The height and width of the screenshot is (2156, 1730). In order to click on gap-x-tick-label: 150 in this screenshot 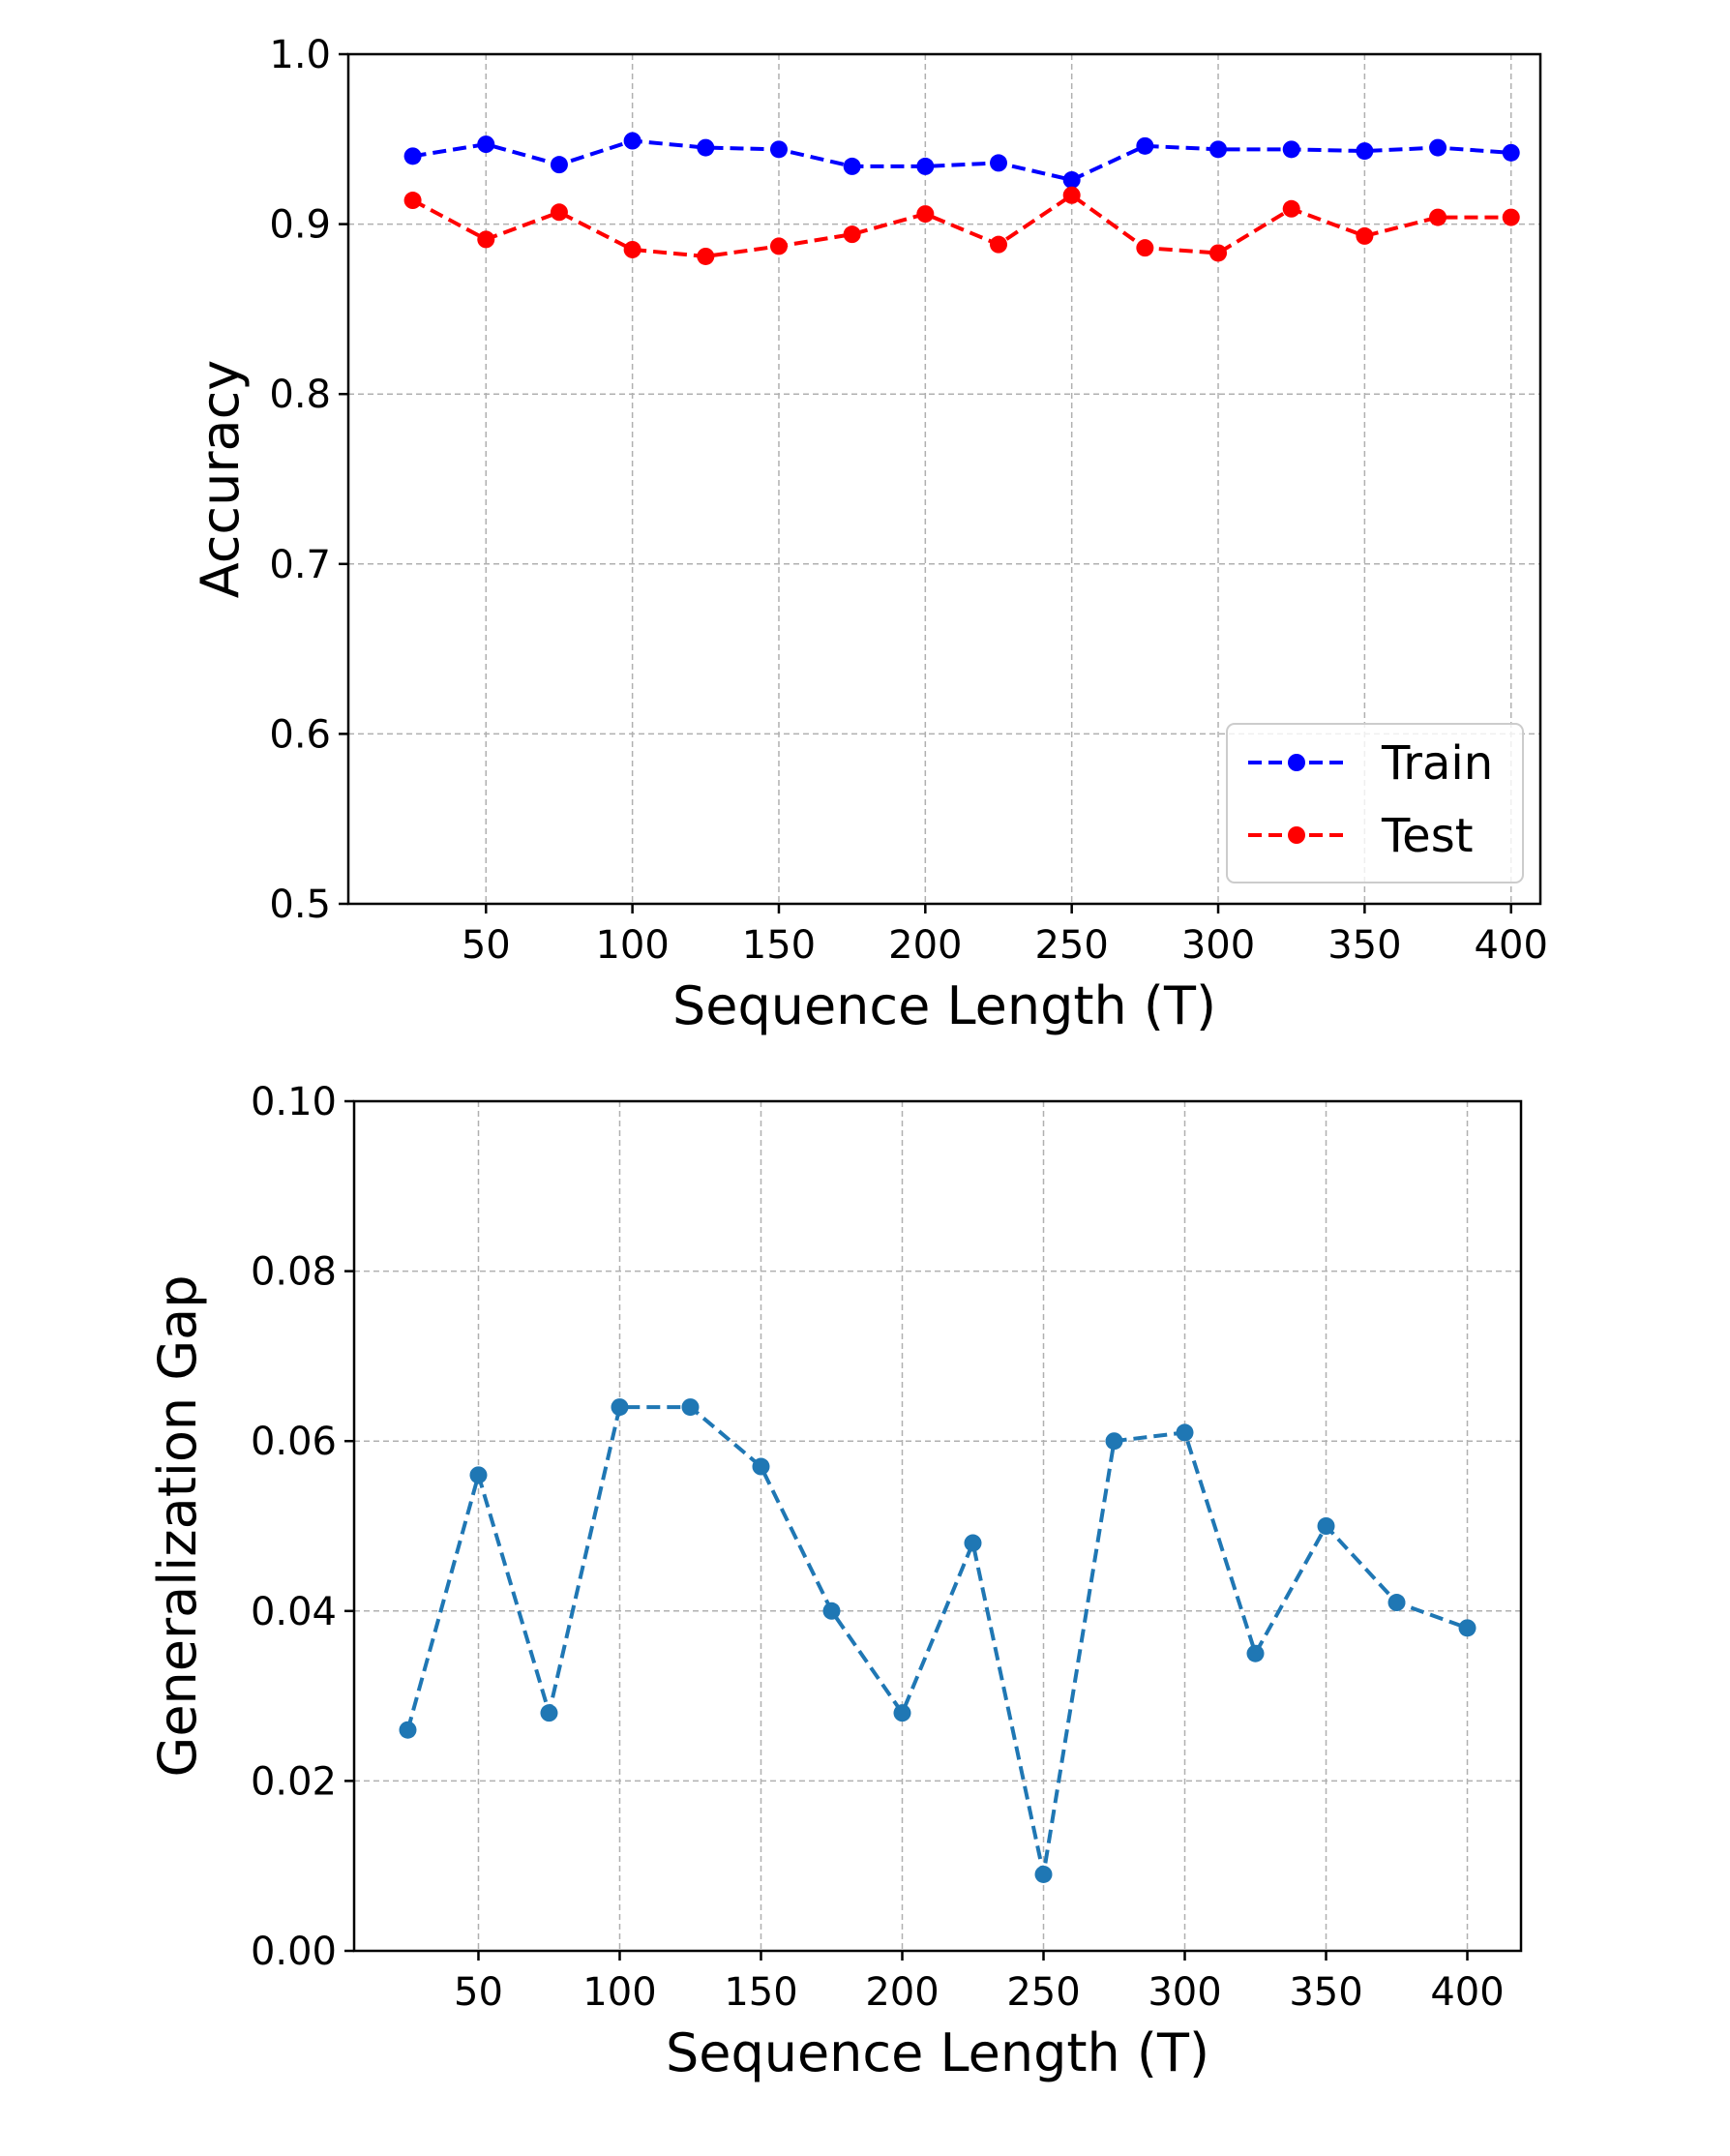, I will do `click(760, 1992)`.